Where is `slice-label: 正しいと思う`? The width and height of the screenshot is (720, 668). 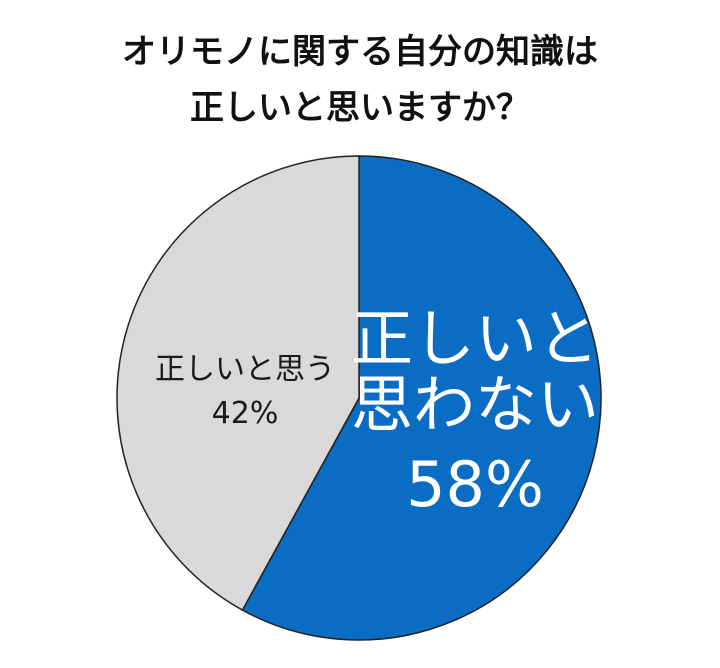 slice-label: 正しいと思う is located at coordinates (245, 369).